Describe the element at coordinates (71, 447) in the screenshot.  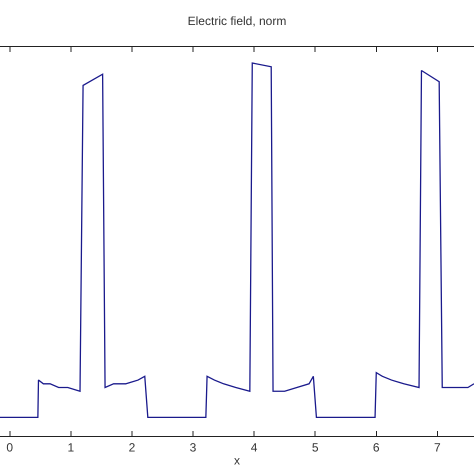
I see `x-tick-label: 1` at that location.